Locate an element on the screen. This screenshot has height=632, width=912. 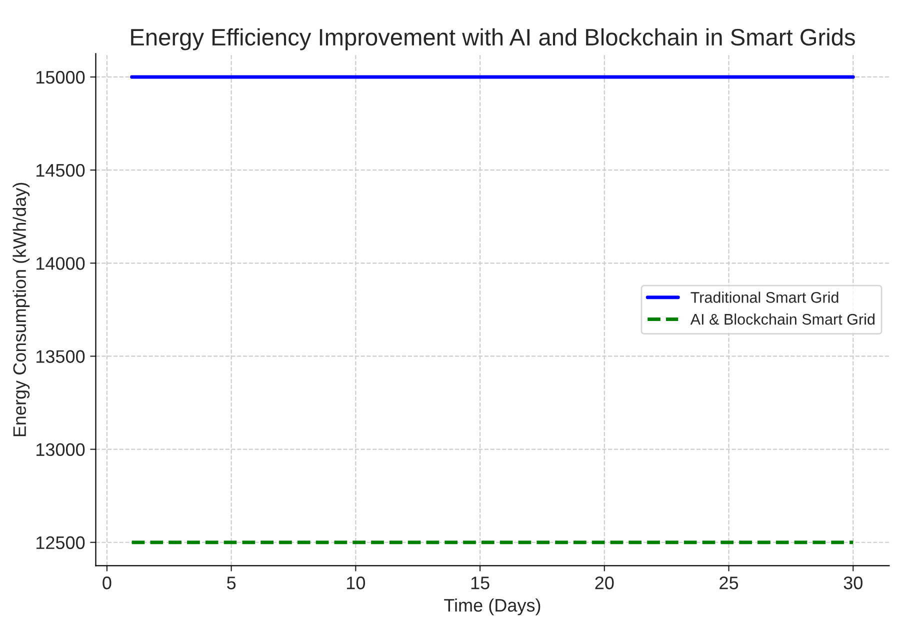
y-tick-label: 14000 is located at coordinates (60, 263).